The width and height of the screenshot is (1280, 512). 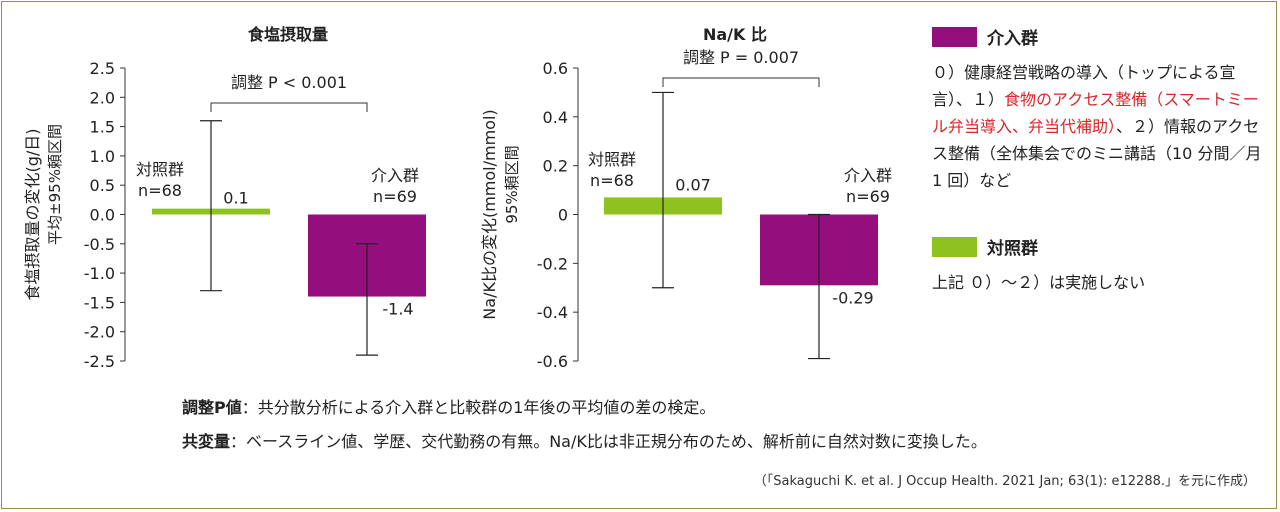 What do you see at coordinates (102, 185) in the screenshot?
I see `chart1-y-tick-label: 0.5` at bounding box center [102, 185].